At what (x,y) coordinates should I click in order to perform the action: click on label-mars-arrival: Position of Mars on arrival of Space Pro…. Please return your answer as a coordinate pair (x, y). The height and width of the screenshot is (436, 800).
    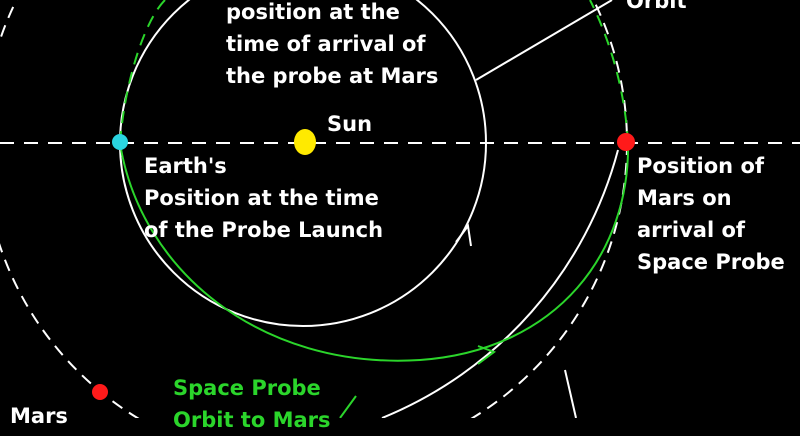
    Looking at the image, I should click on (711, 214).